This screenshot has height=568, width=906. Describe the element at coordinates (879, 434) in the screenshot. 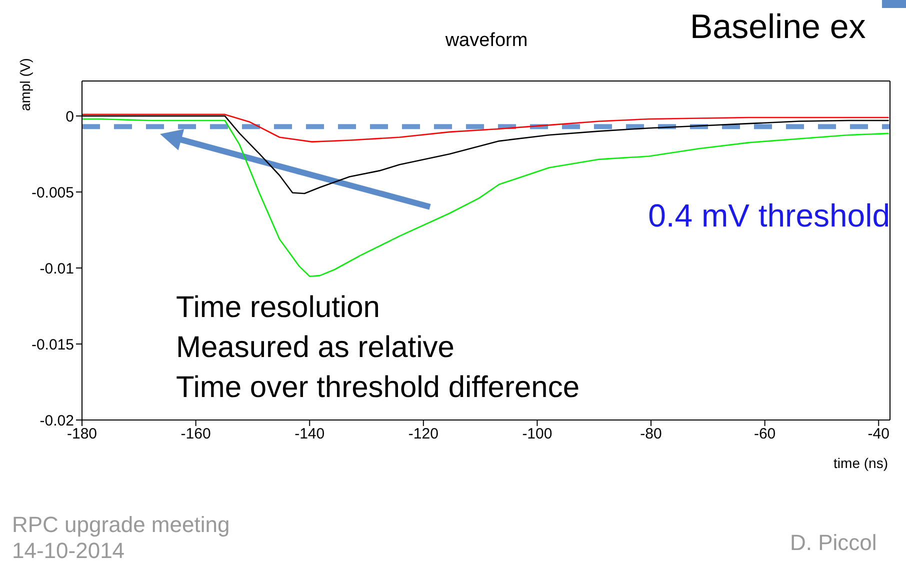

I see `x-tick-label: -40` at that location.